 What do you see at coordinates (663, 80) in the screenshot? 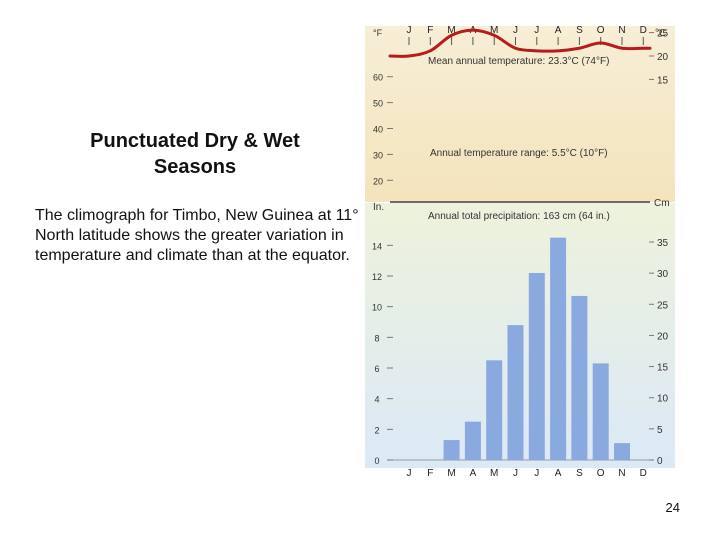
I see `temp-tick-c: 15` at bounding box center [663, 80].